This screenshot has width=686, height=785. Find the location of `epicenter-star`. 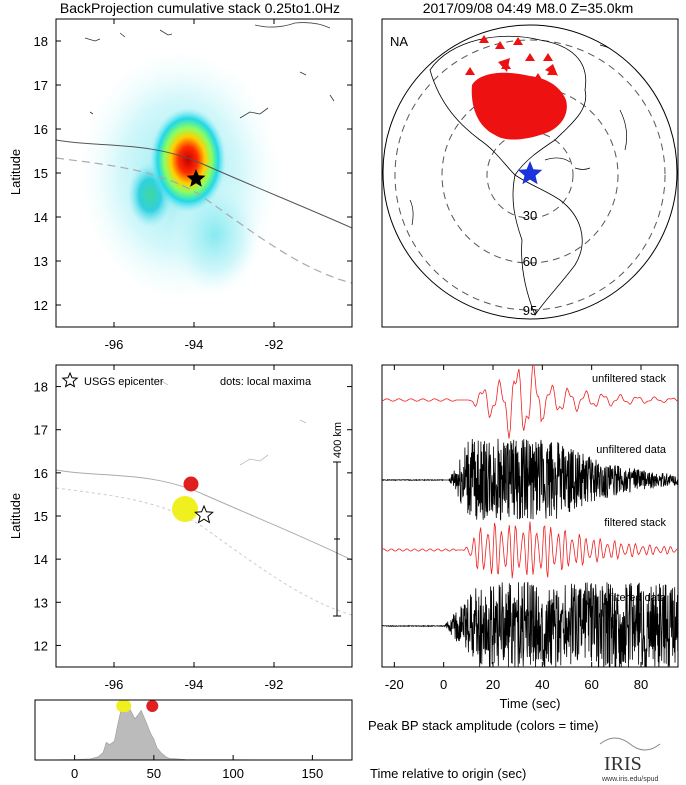

epicenter-star is located at coordinates (196, 178).